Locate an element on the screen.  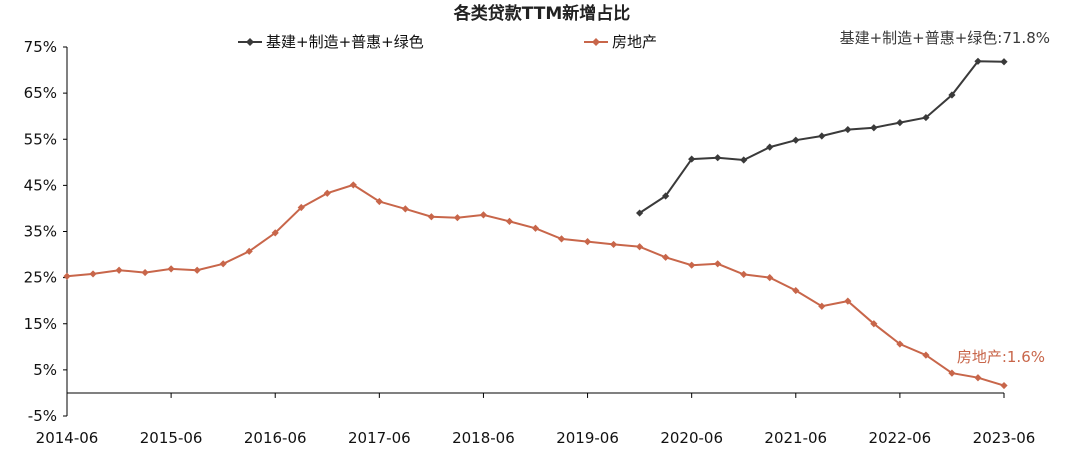
chart-title: 各类贷款TTM新增占比 is located at coordinates (542, 13).